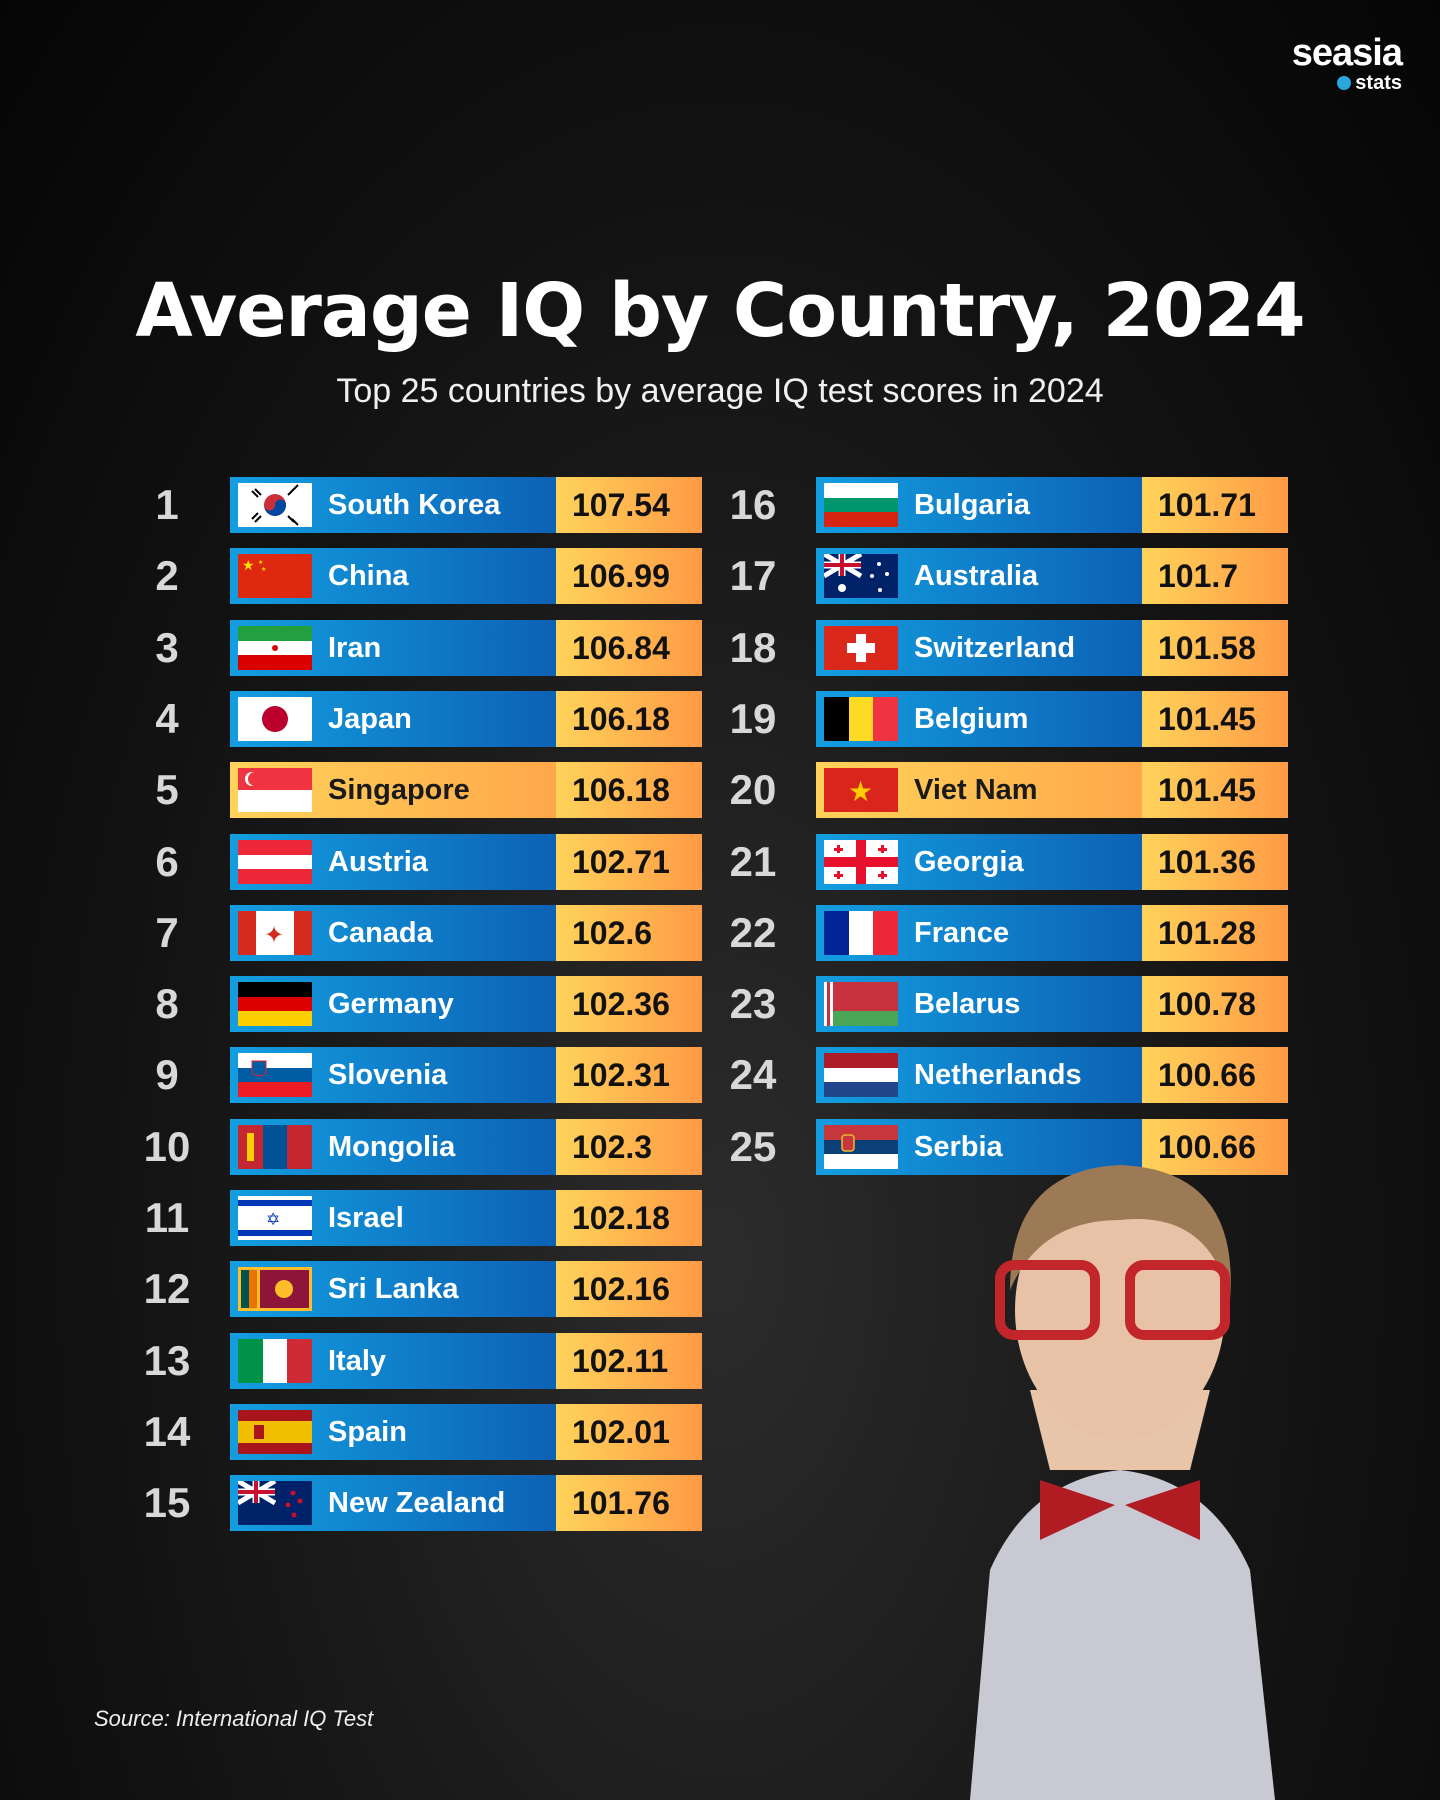 The image size is (1440, 1800). Describe the element at coordinates (971, 718) in the screenshot. I see `country-name: Belgium` at that location.